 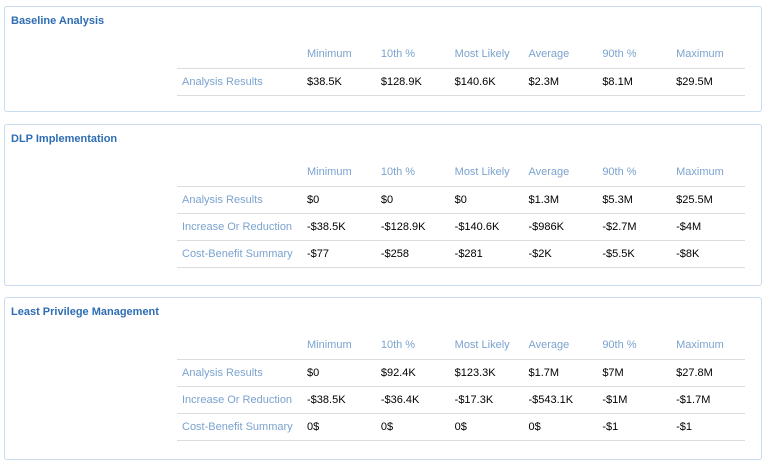 I want to click on panel-title: Least Privilege Management, so click(x=85, y=312).